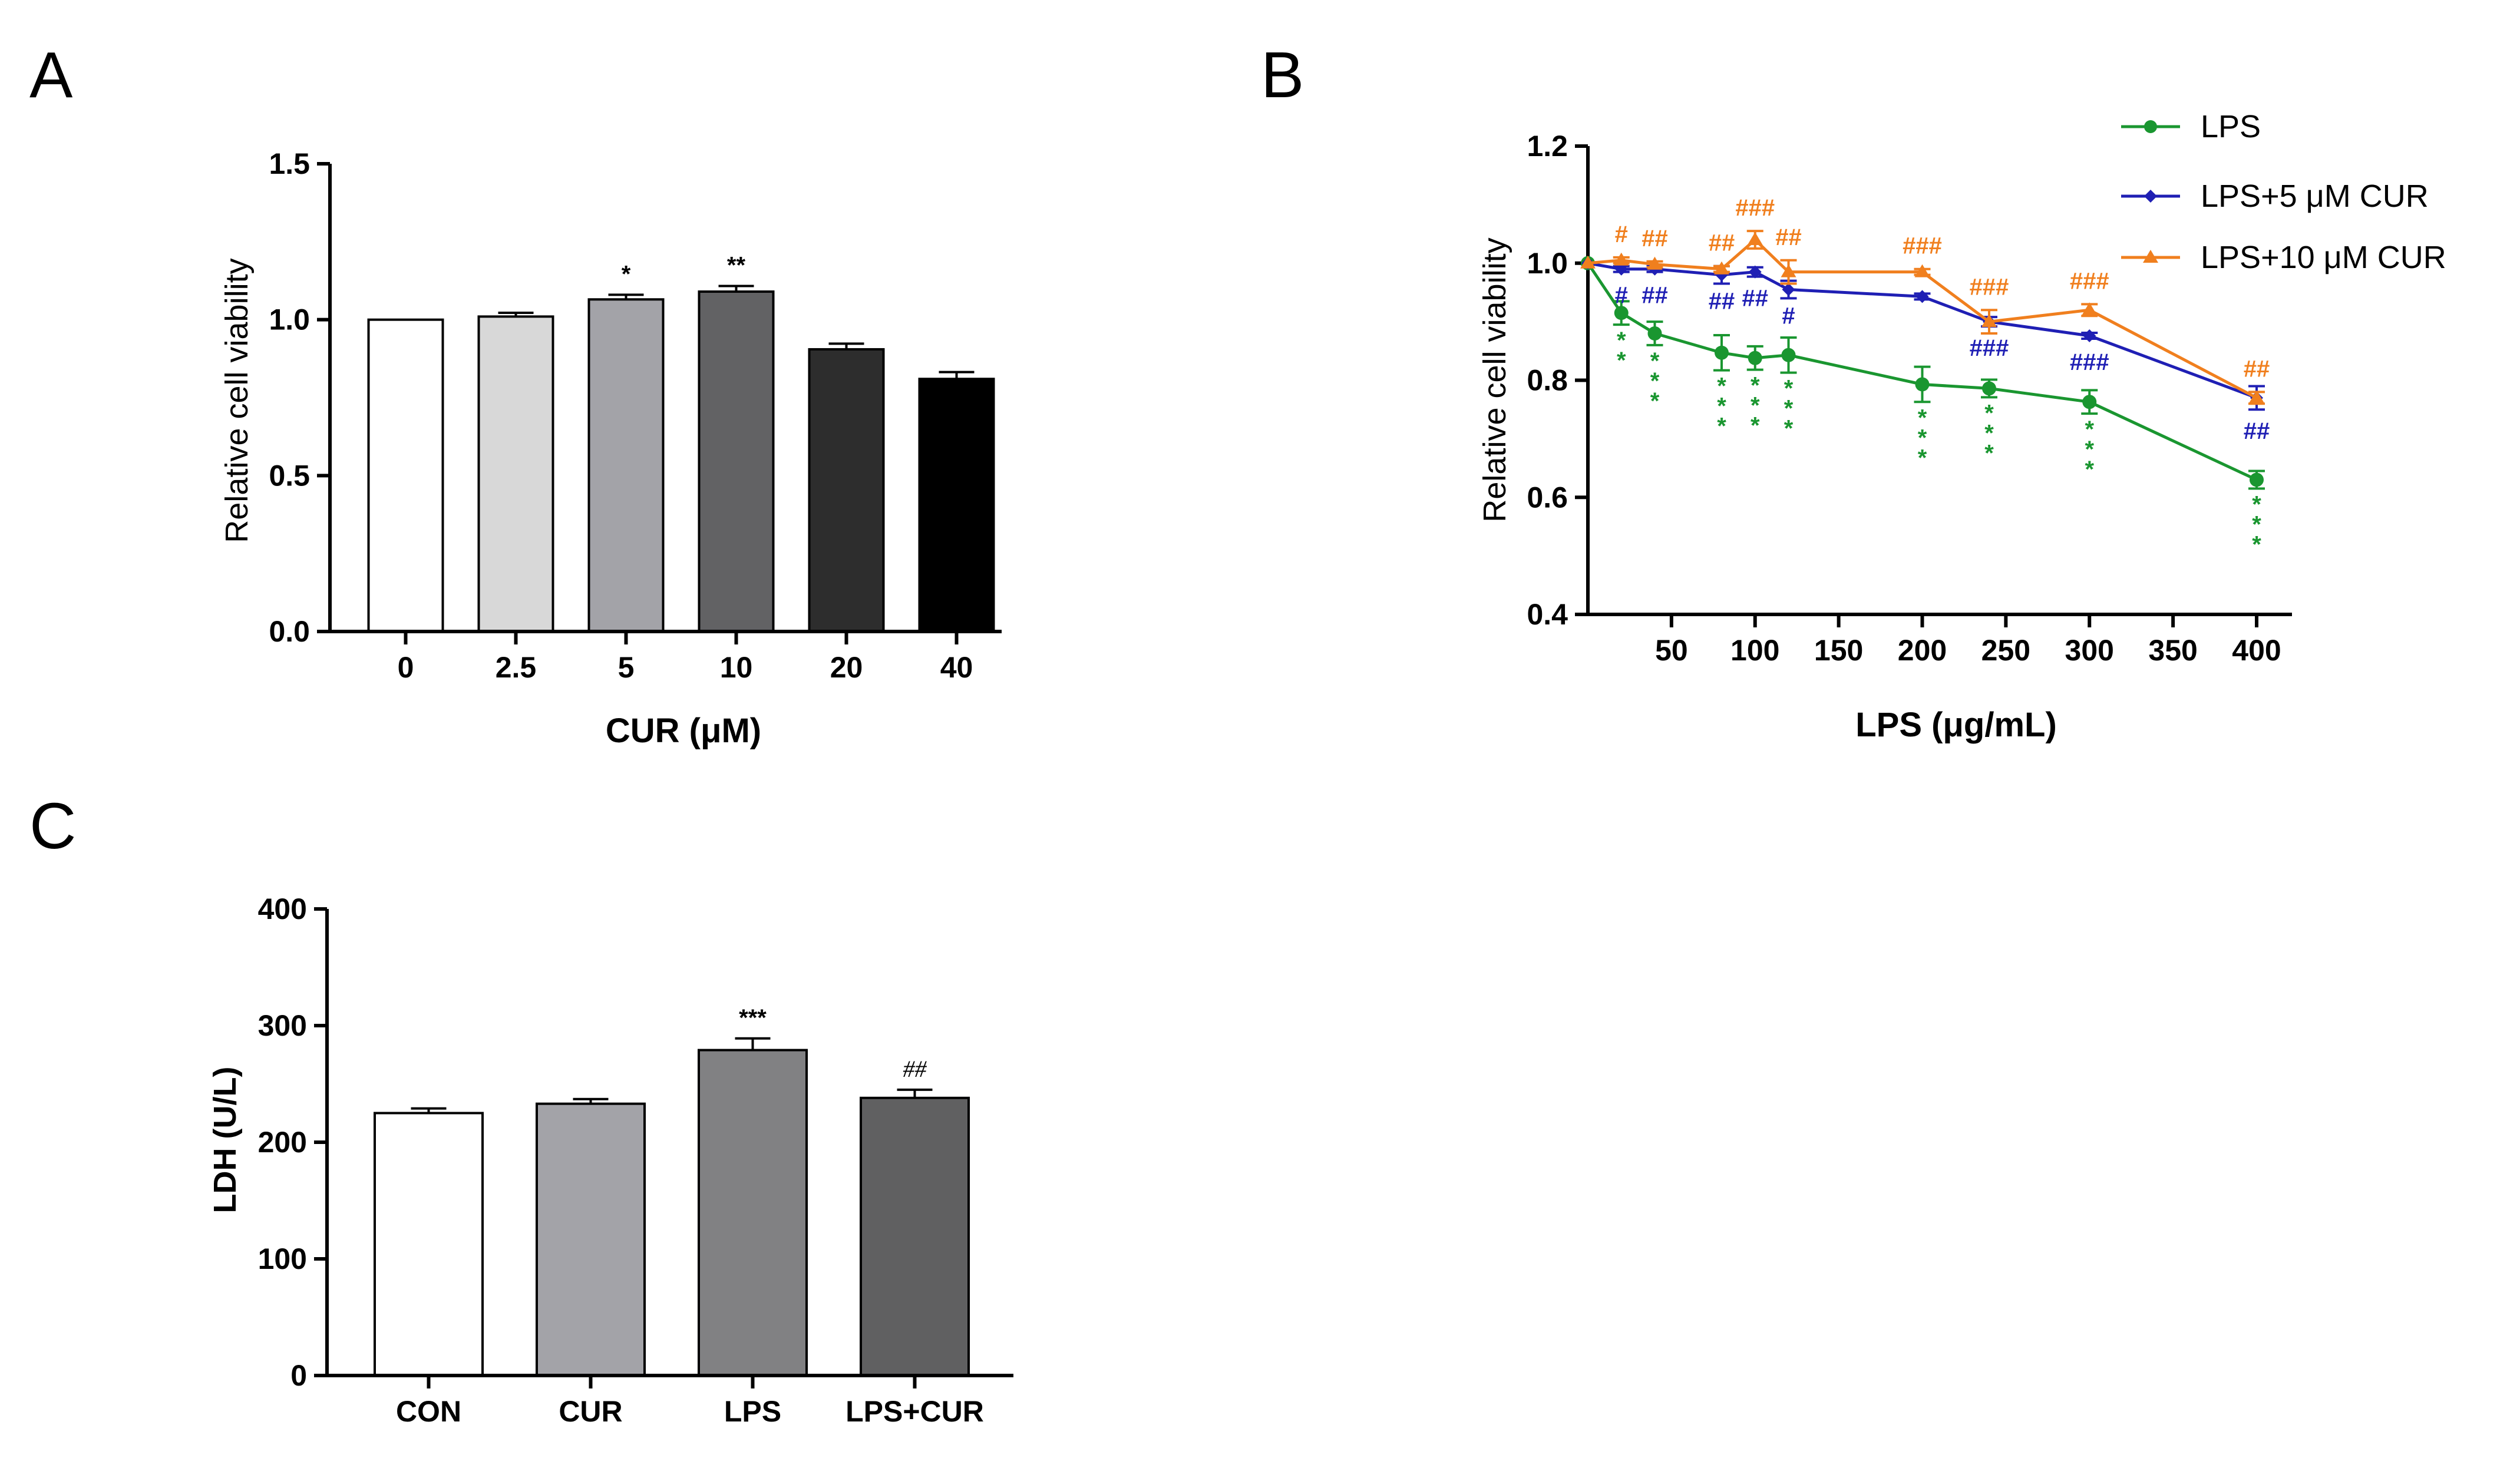 The width and height of the screenshot is (2520, 1468). Describe the element at coordinates (516, 667) in the screenshot. I see `x-tick-label: 2.5` at that location.